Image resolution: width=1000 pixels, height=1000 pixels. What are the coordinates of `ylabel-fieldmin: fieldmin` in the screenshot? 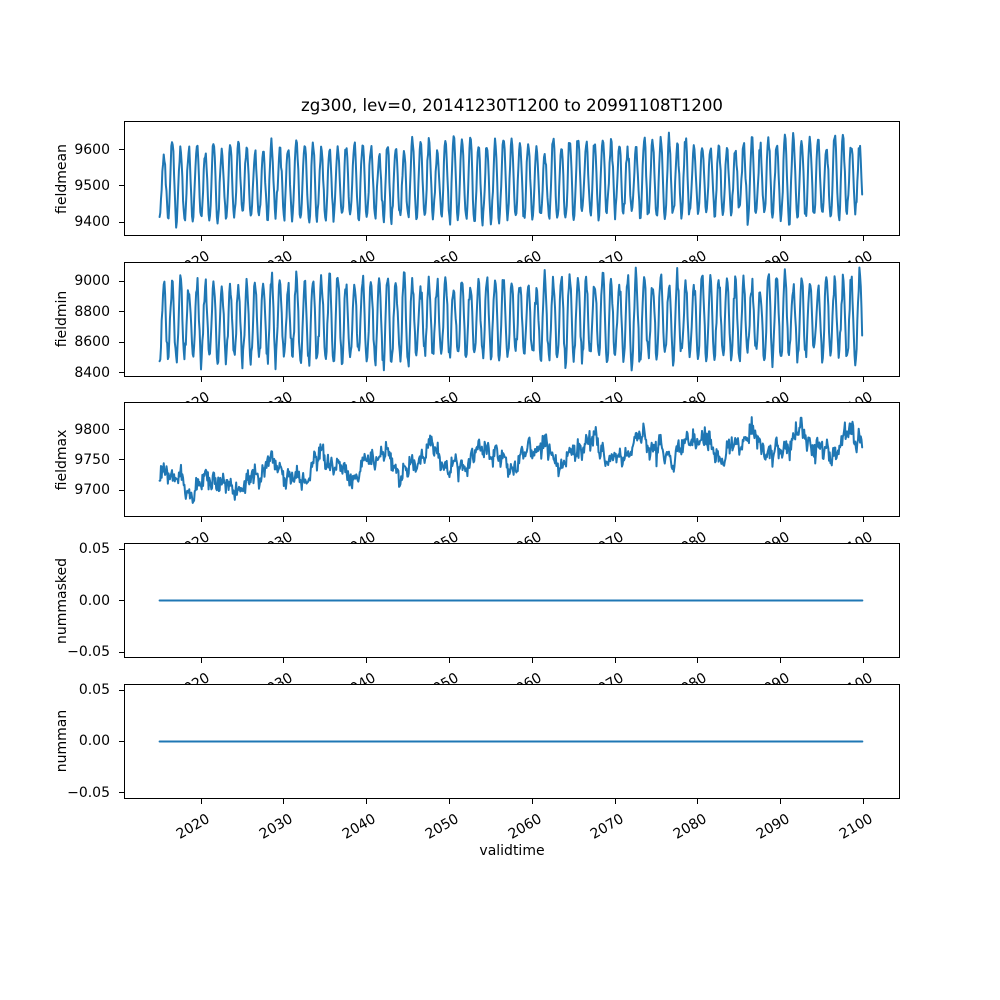 It's located at (62, 319).